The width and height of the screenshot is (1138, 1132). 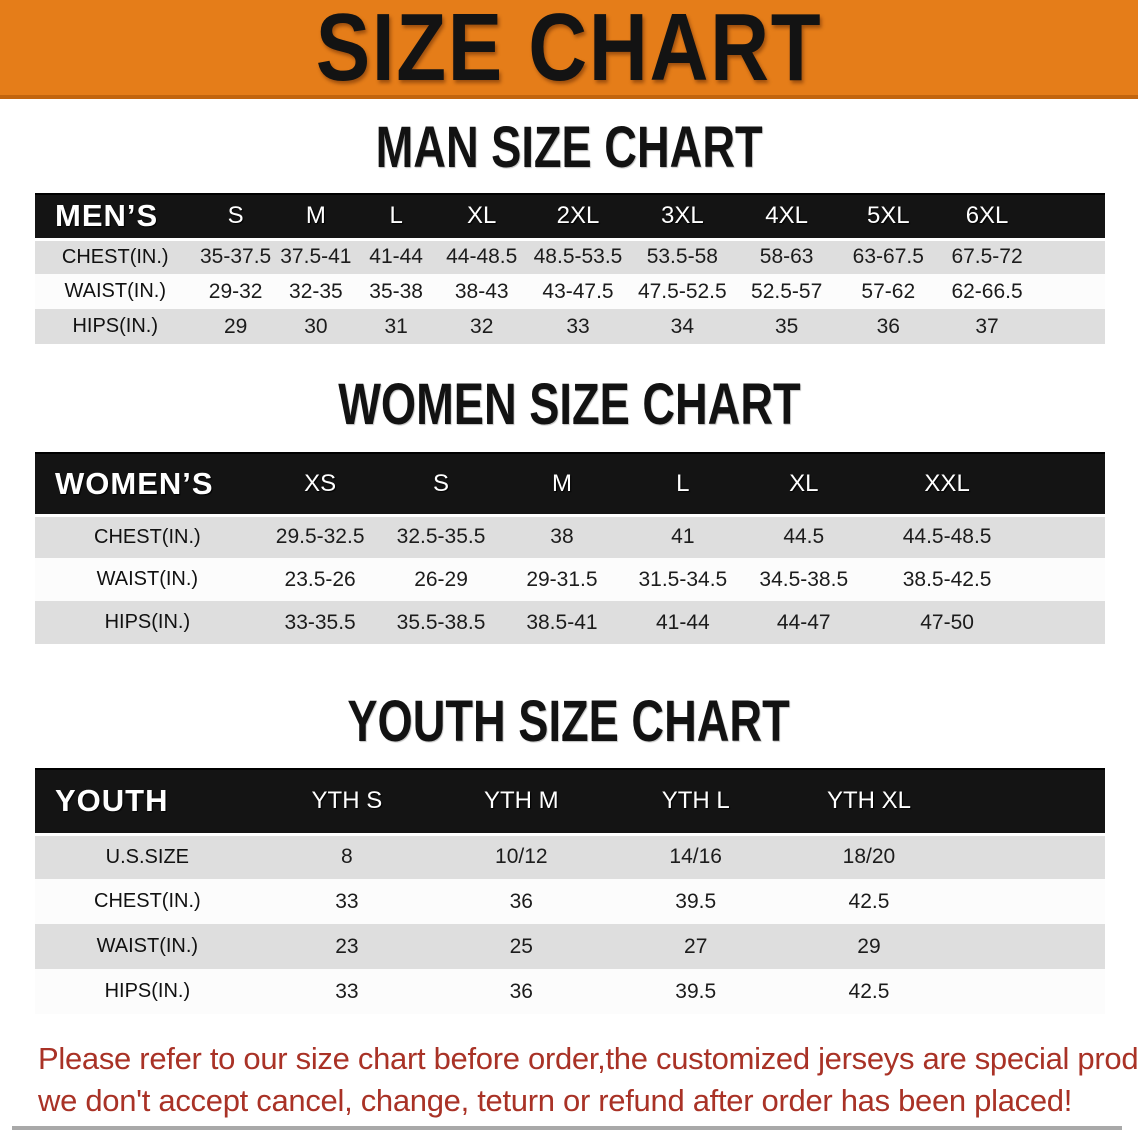 I want to click on page-title: SIZE CHART, so click(x=569, y=50).